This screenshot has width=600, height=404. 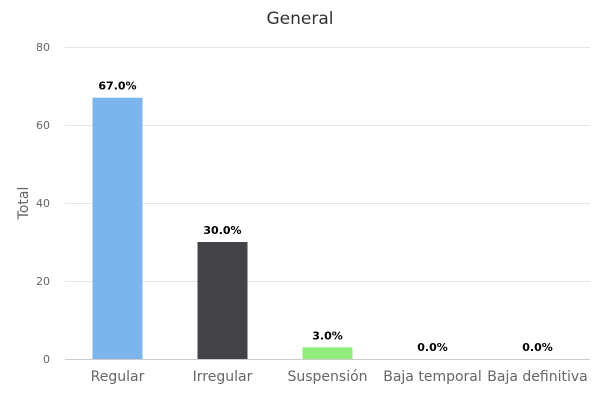 I want to click on y-tick-label: 60, so click(x=43, y=125).